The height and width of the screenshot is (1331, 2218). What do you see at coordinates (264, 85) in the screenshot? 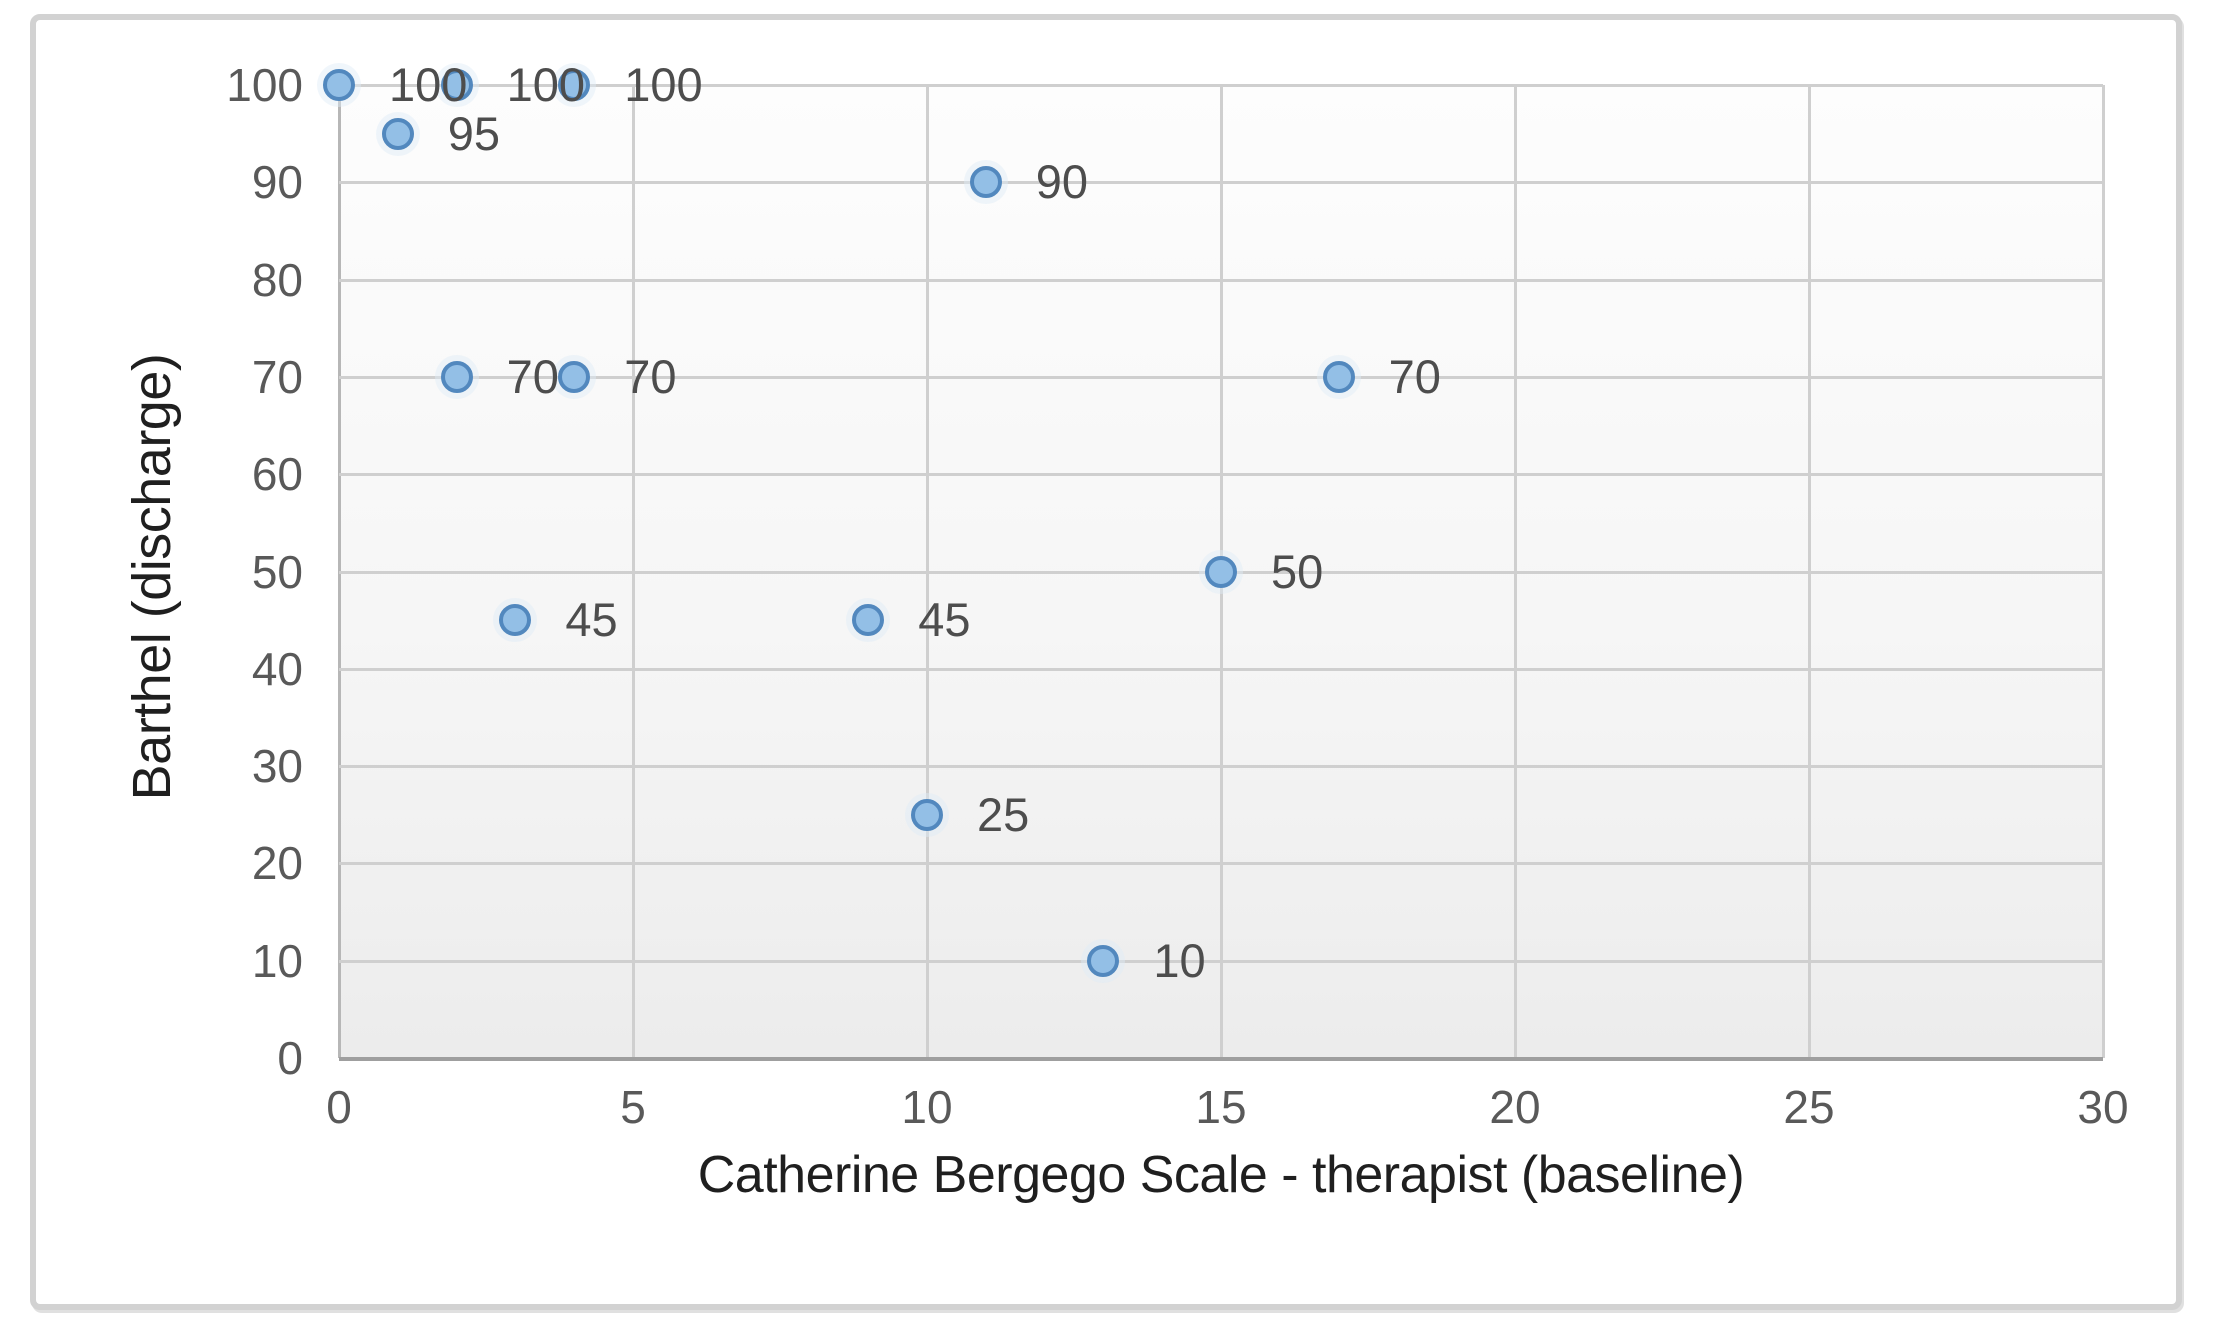
I see `y-axis-tick-label: 100` at bounding box center [264, 85].